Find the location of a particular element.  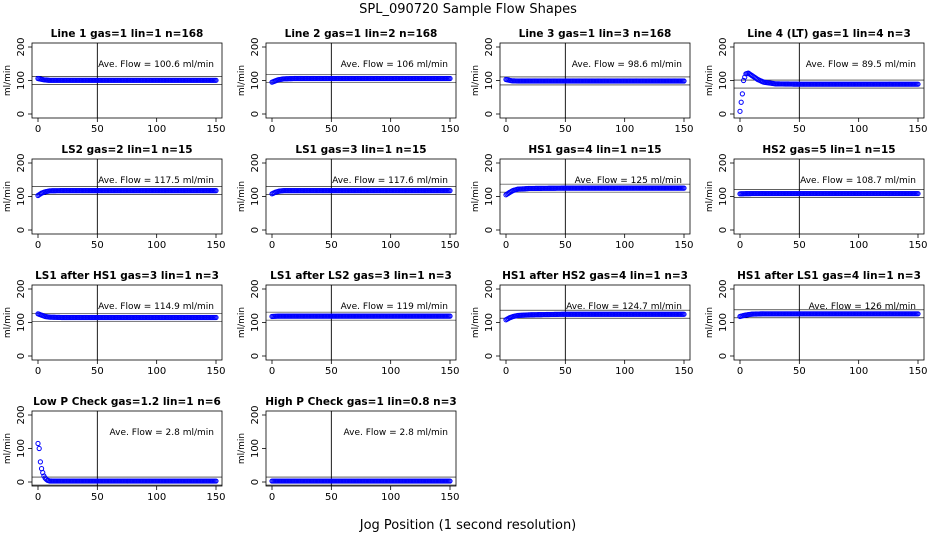

subplot-title: Low P Check gas=1.2 lin=1 n=6 is located at coordinates (127, 402).